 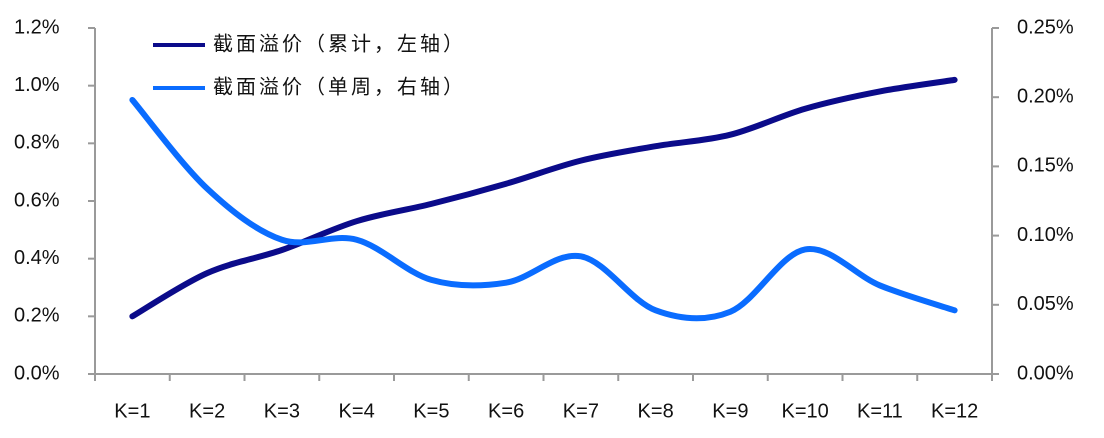 I want to click on x-tick-label: K=7, so click(x=581, y=411).